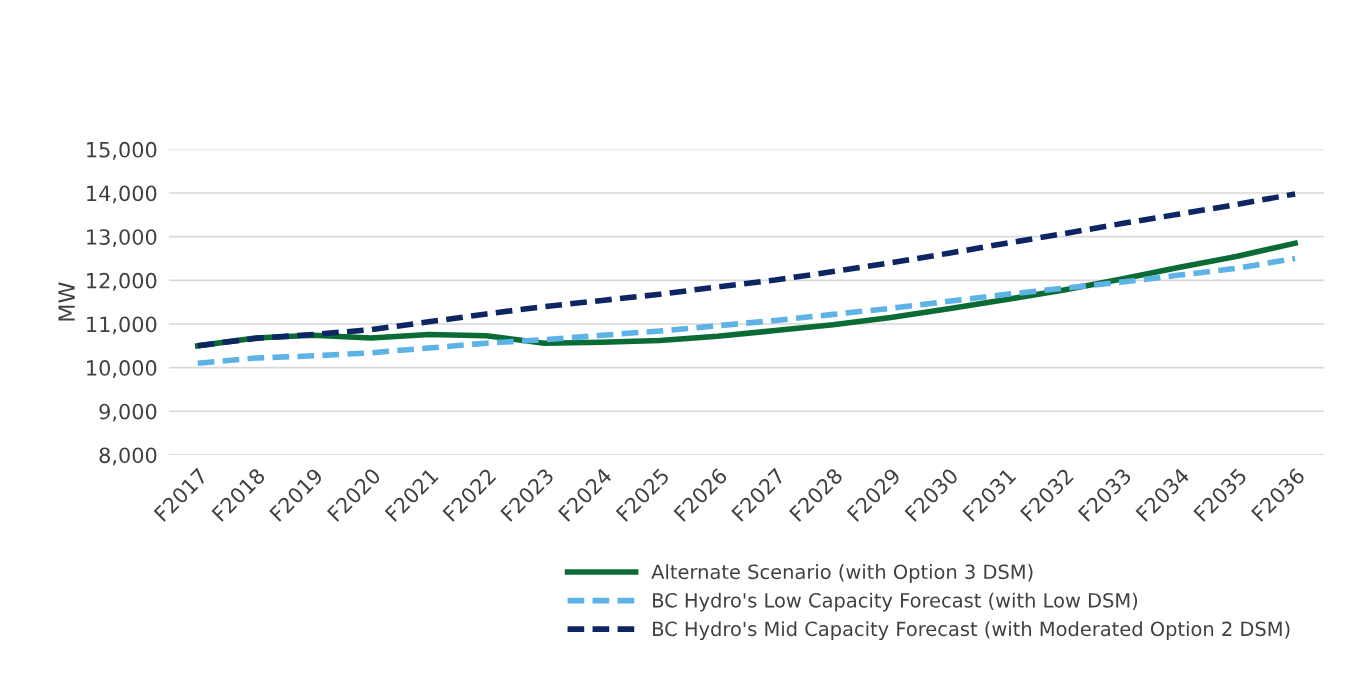 This screenshot has height=679, width=1351. I want to click on y-tick-label: 8,000, so click(128, 456).